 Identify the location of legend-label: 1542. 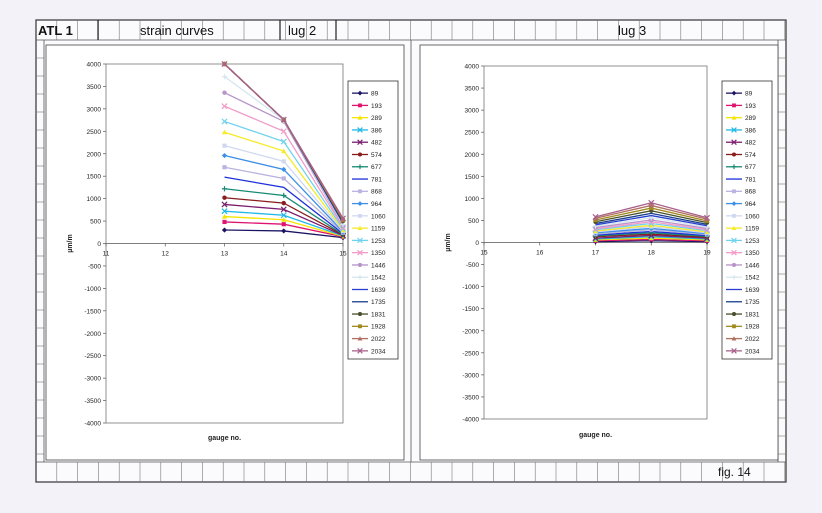
(752, 278).